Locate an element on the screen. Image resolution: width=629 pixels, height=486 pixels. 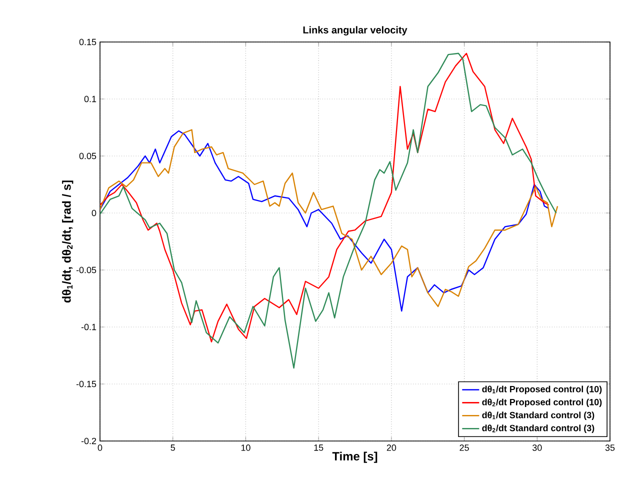
x-axis-title: Time [s] is located at coordinates (355, 457).